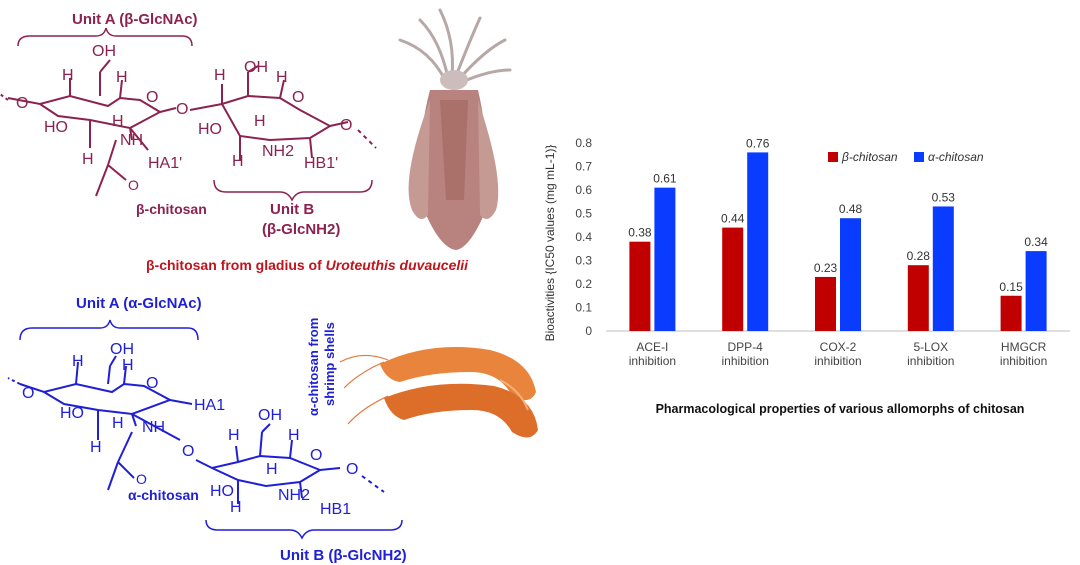 The height and width of the screenshot is (565, 1080). Describe the element at coordinates (298, 97) in the screenshot. I see `beta-o-ring-b: O` at that location.